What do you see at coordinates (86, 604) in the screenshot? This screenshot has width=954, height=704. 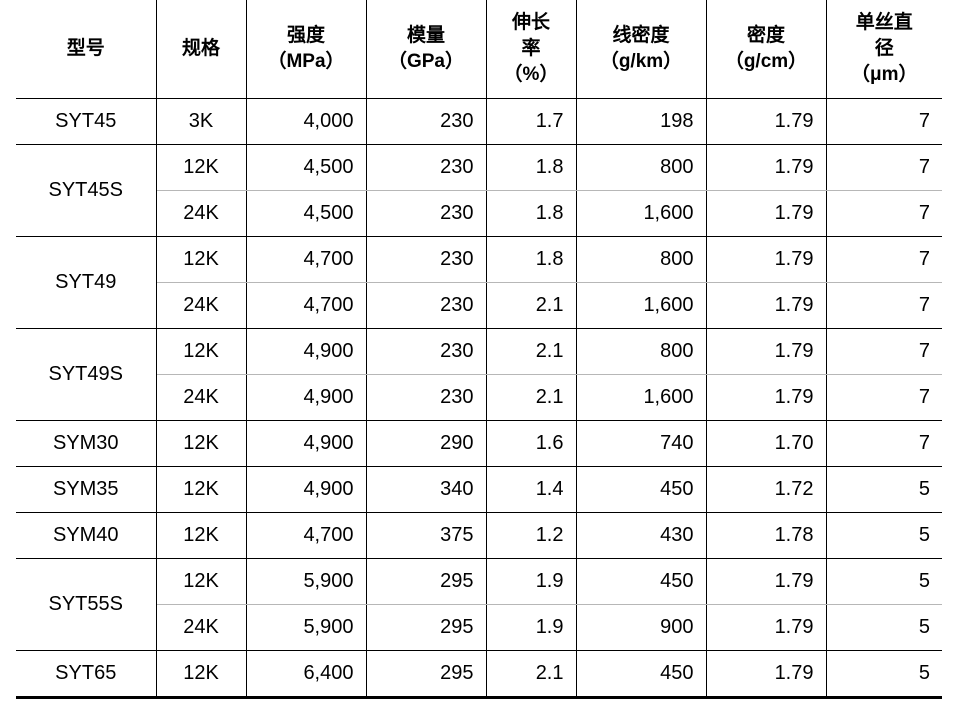 I see `cell-model: SYT55S` at bounding box center [86, 604].